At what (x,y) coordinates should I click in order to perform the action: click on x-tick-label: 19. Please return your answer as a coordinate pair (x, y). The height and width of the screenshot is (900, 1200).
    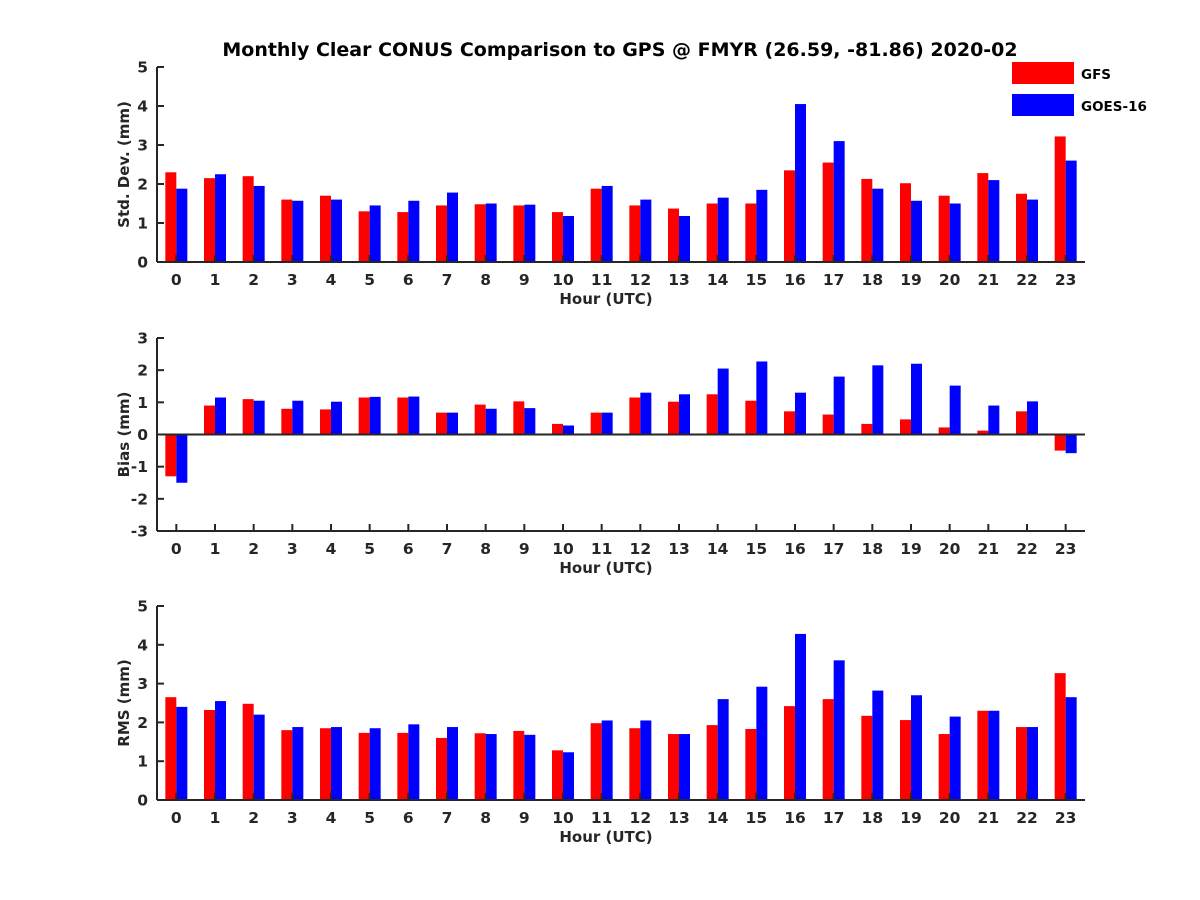
    Looking at the image, I should click on (911, 818).